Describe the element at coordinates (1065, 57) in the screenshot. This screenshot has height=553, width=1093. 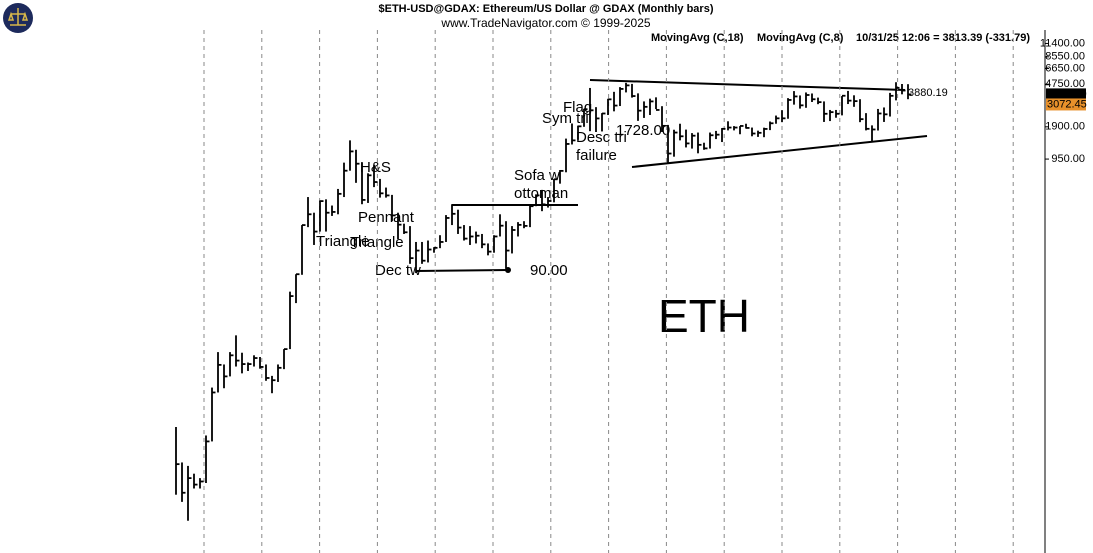
I see `y-tick-label: 8550.00` at that location.